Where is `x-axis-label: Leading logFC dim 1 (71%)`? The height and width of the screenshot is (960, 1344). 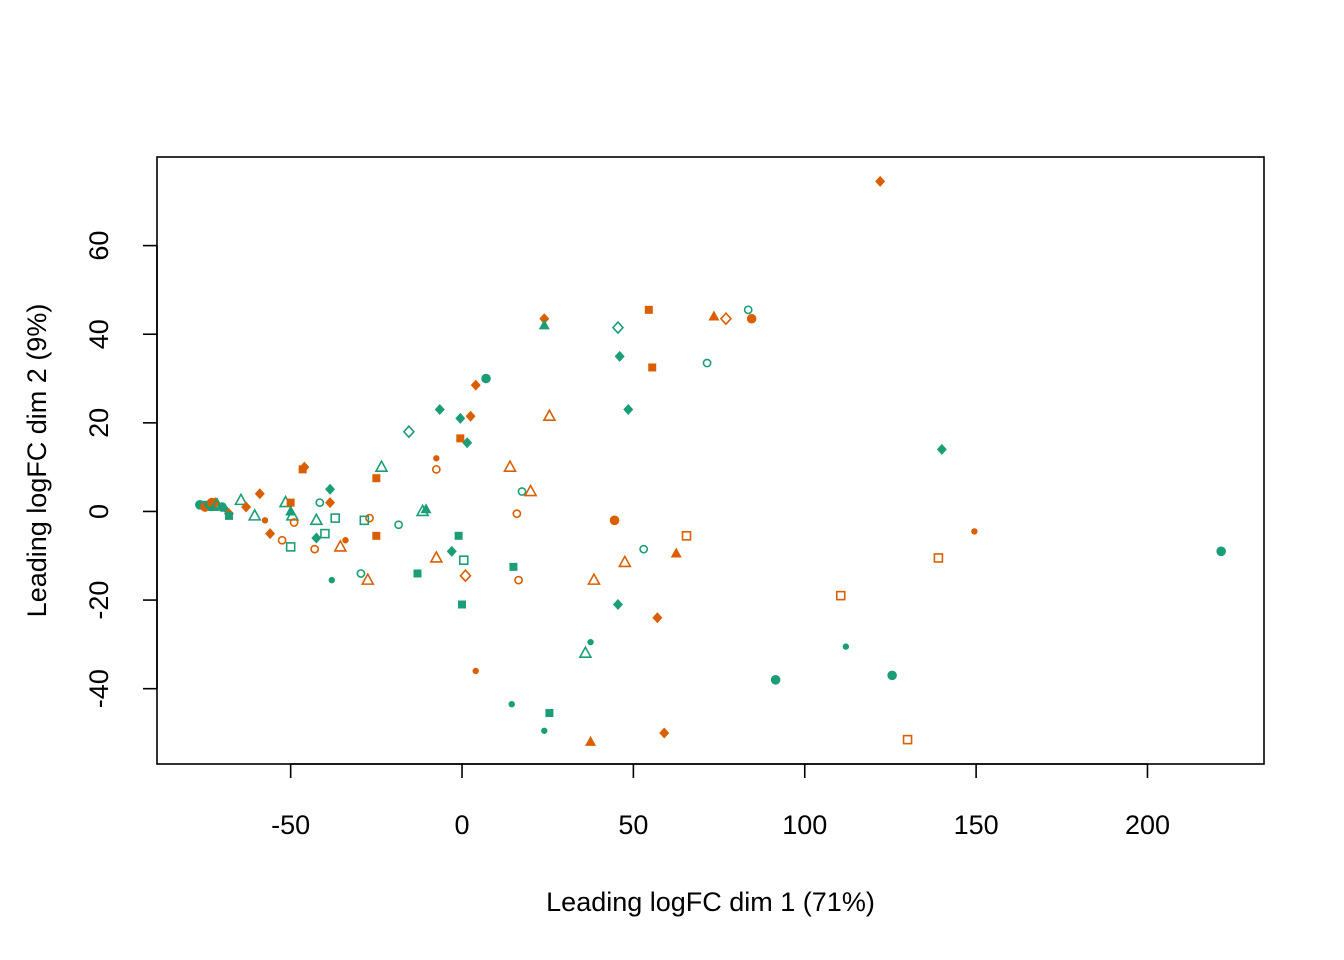
x-axis-label: Leading logFC dim 1 (71%) is located at coordinates (710, 902).